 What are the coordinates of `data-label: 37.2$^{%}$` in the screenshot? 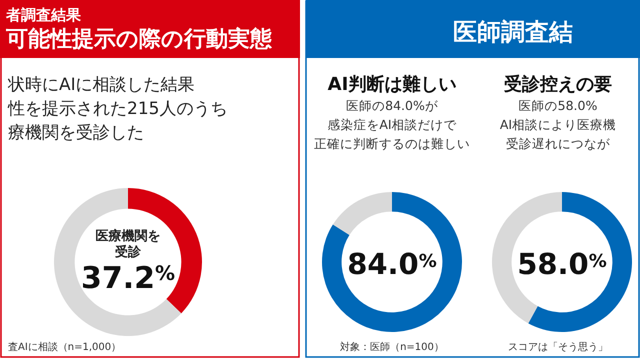 It's located at (128, 278).